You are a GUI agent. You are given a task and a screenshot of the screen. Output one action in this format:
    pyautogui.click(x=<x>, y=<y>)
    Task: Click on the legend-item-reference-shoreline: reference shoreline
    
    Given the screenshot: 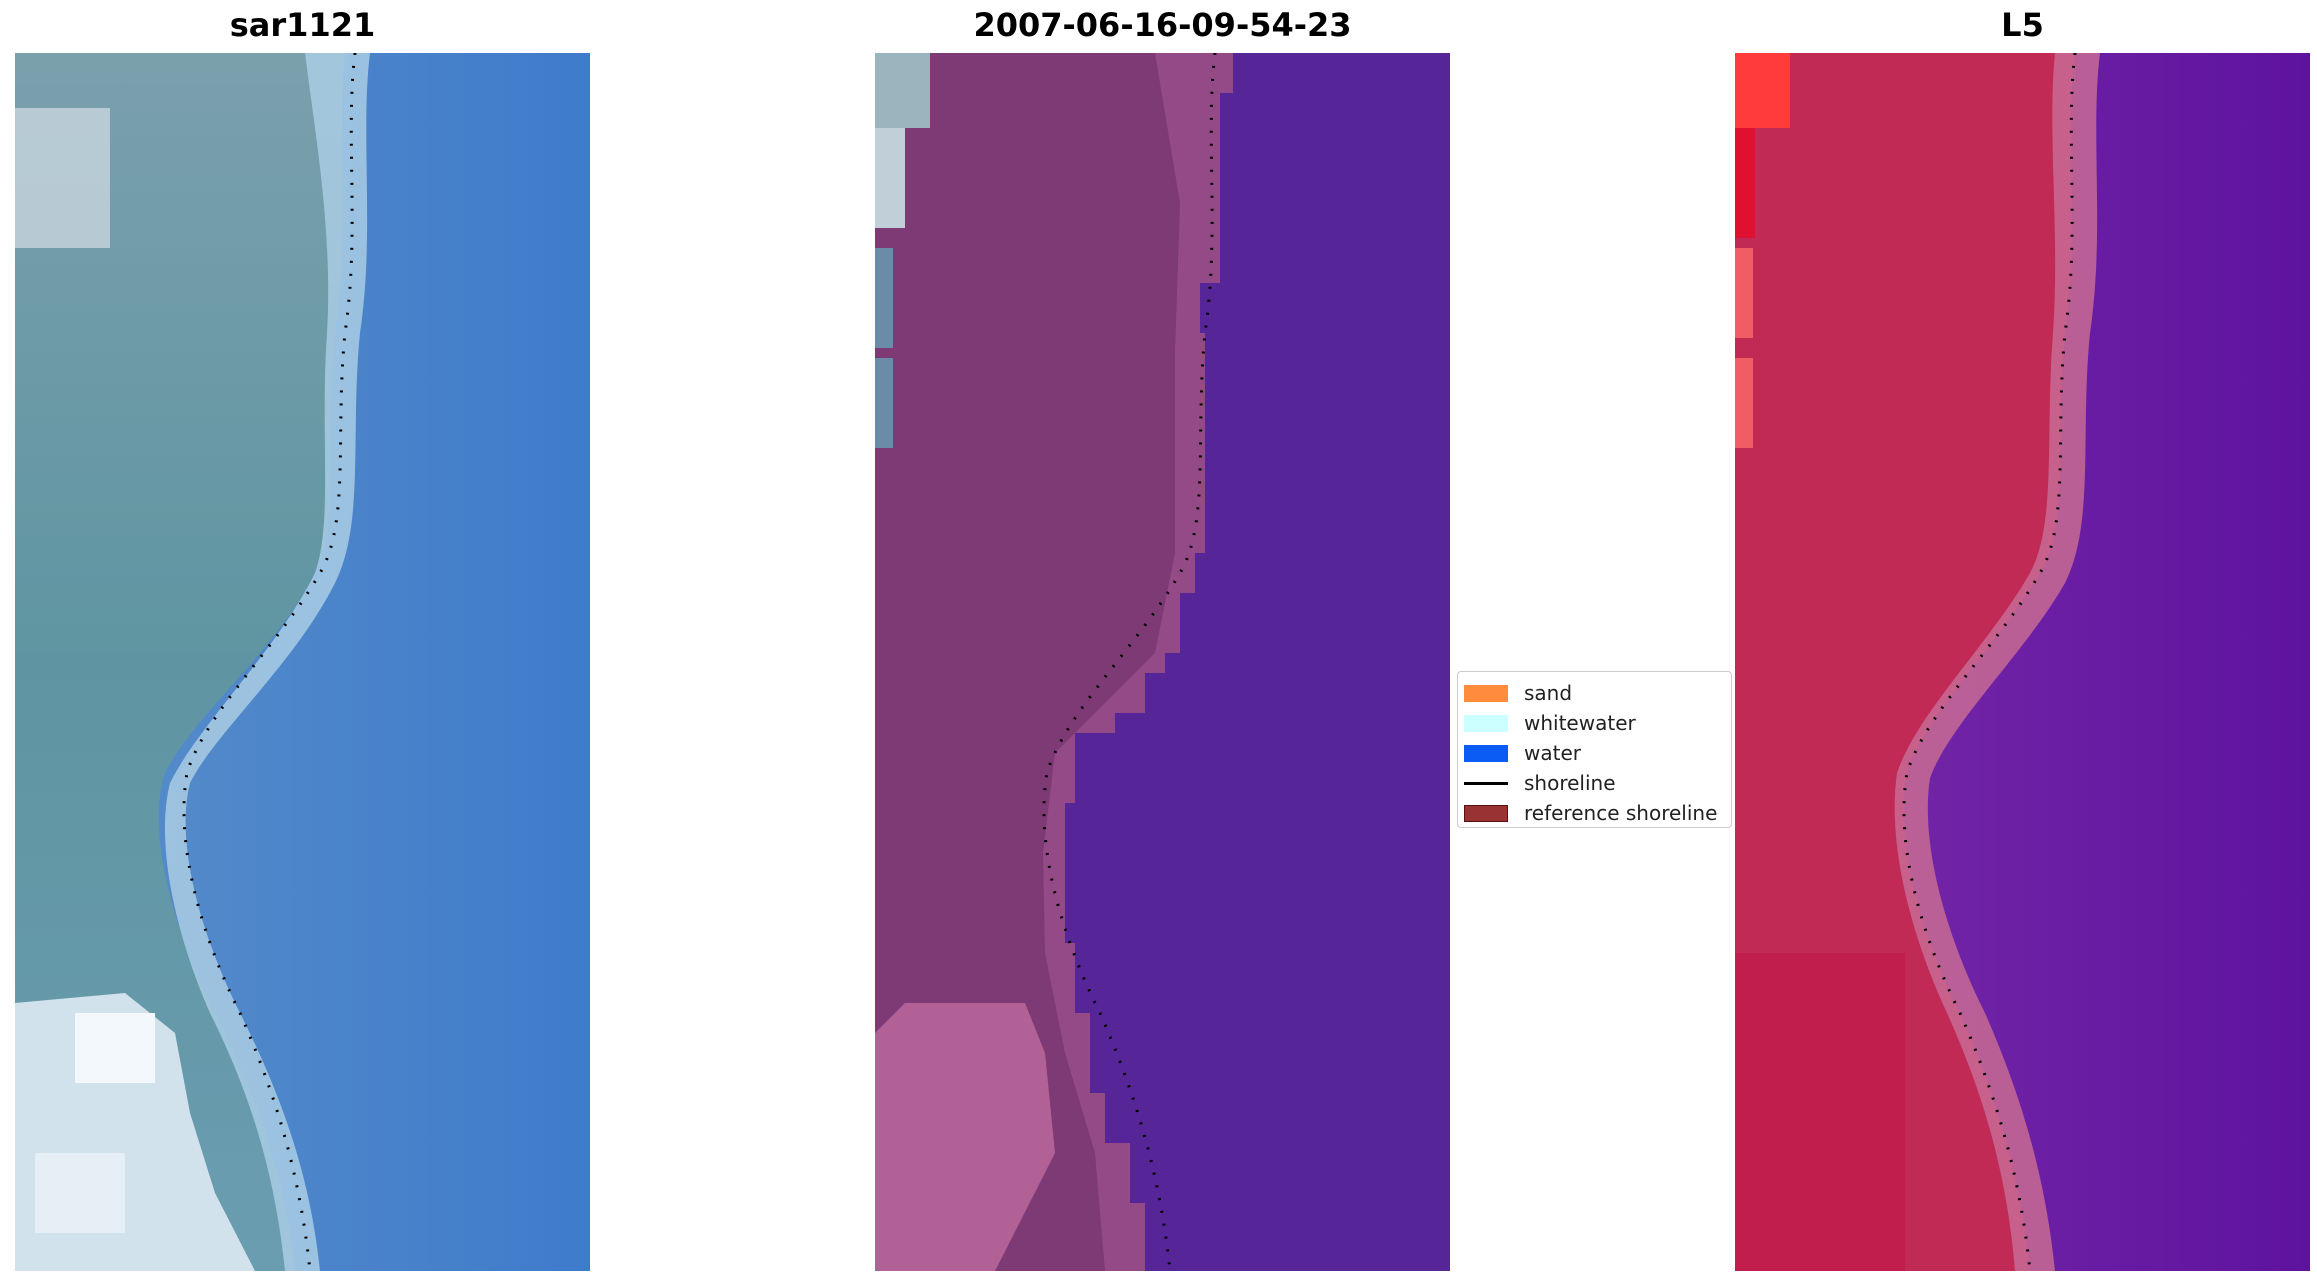 What is the action you would take?
    pyautogui.click(x=1594, y=813)
    